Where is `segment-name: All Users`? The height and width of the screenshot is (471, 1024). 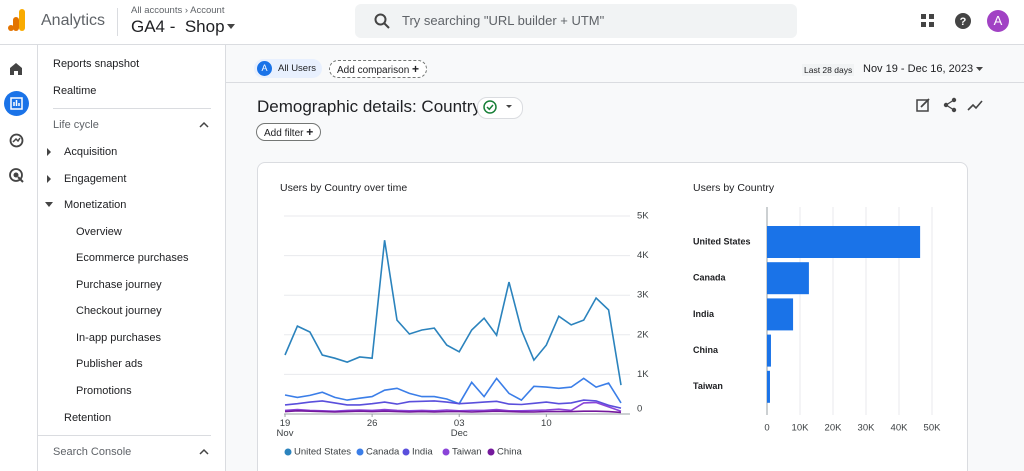 segment-name: All Users is located at coordinates (297, 68).